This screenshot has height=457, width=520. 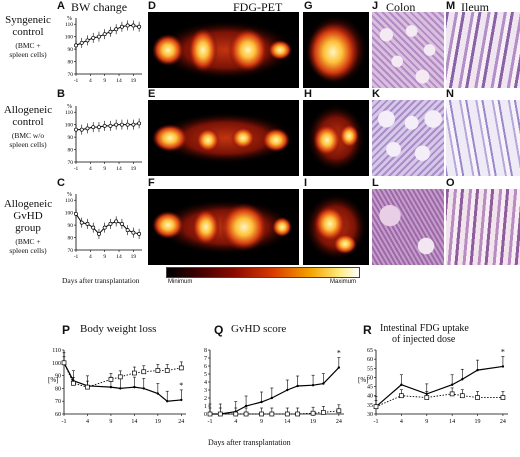 I want to click on pet-image-d, so click(x=223, y=50).